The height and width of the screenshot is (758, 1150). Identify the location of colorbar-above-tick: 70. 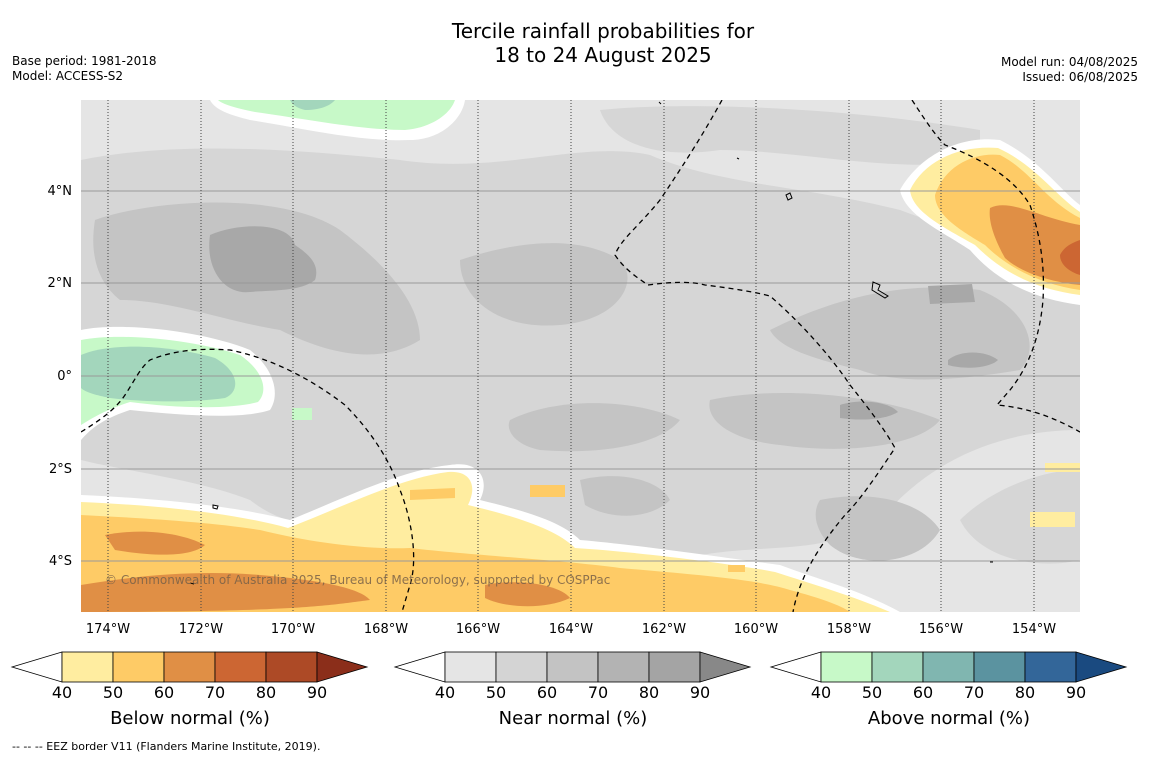
(974, 692).